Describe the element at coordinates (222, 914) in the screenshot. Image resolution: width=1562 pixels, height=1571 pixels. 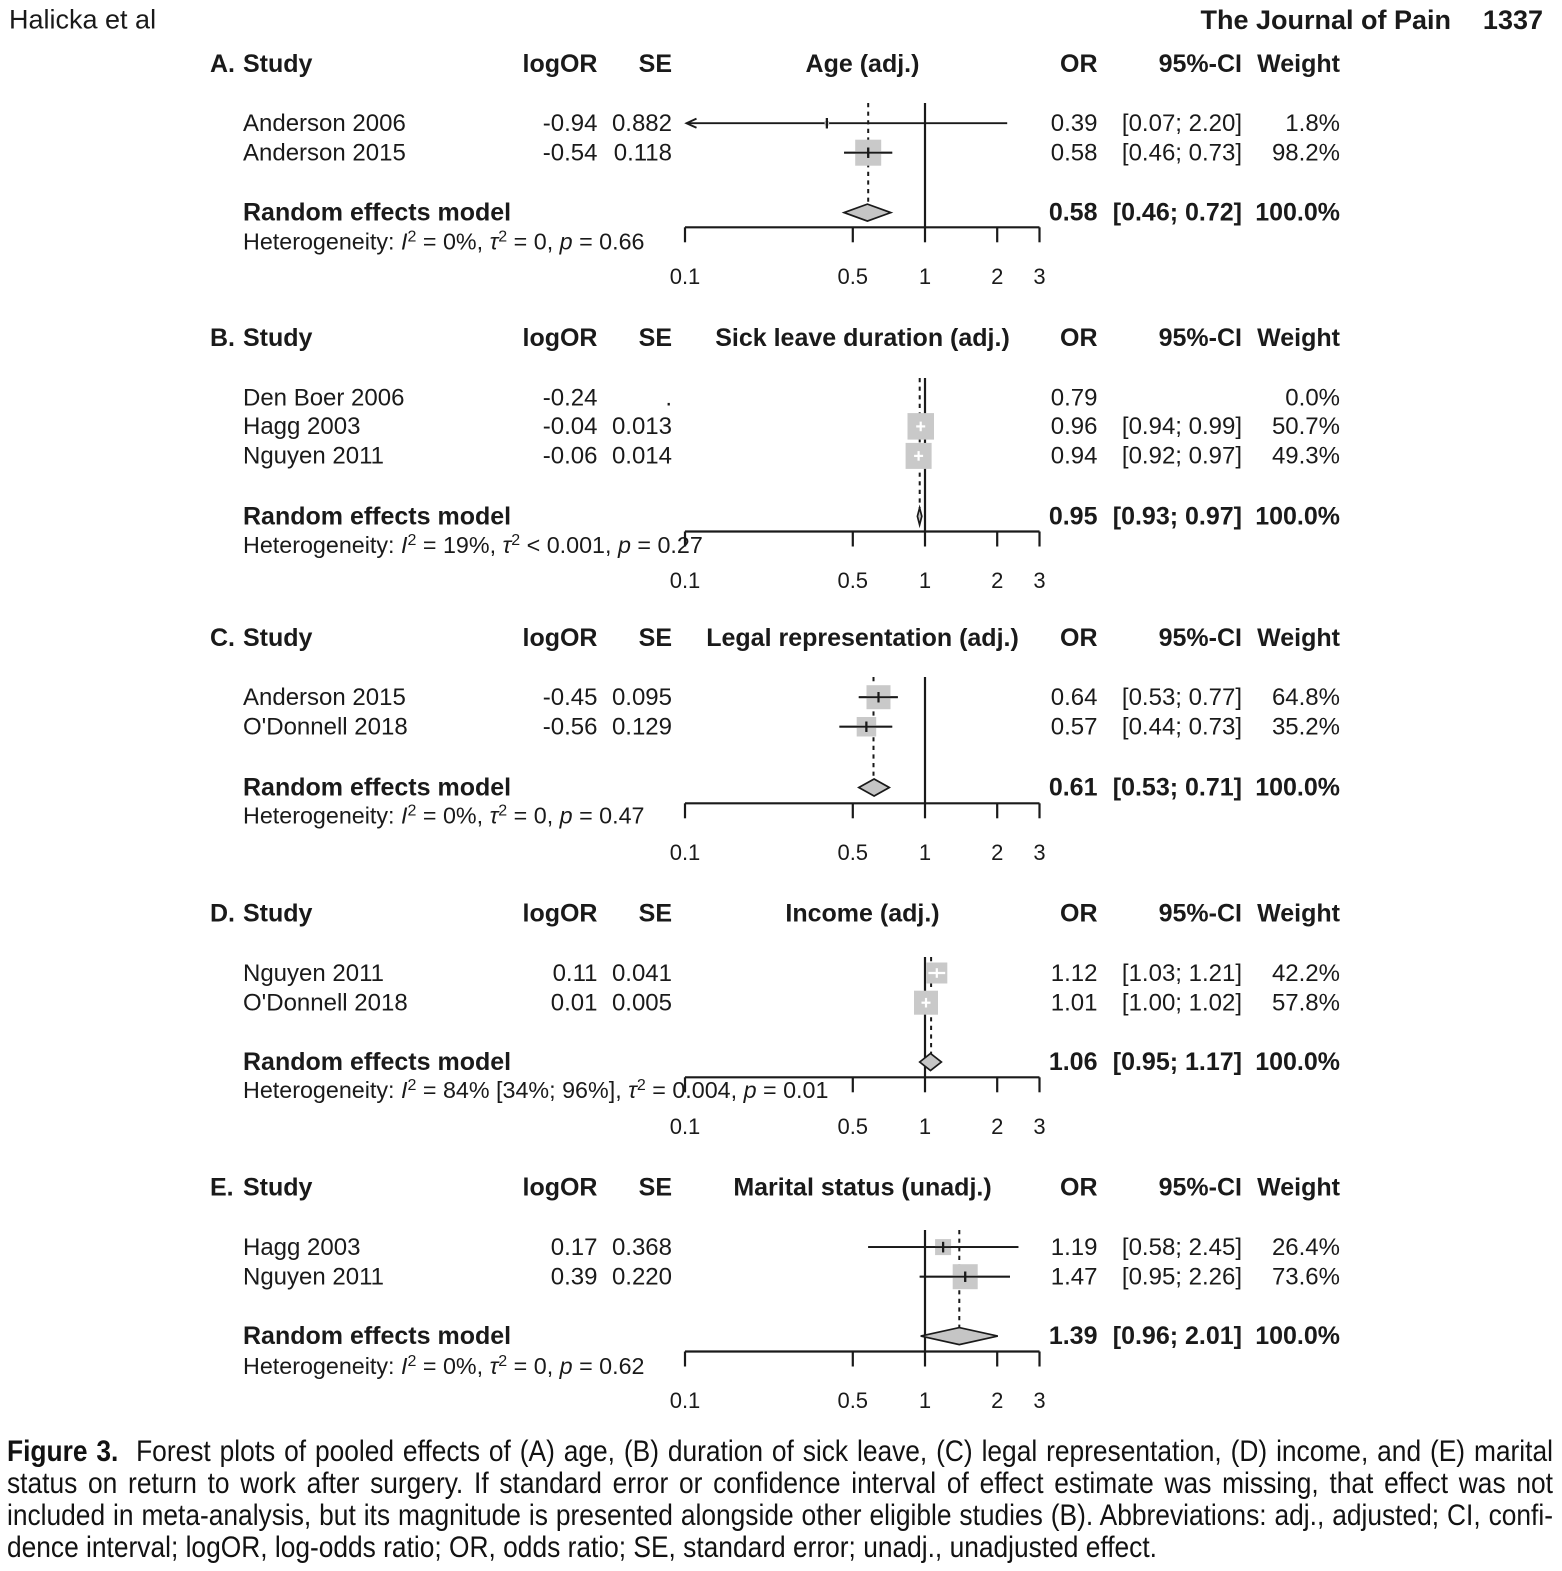
I see `svg-text: D.` at that location.